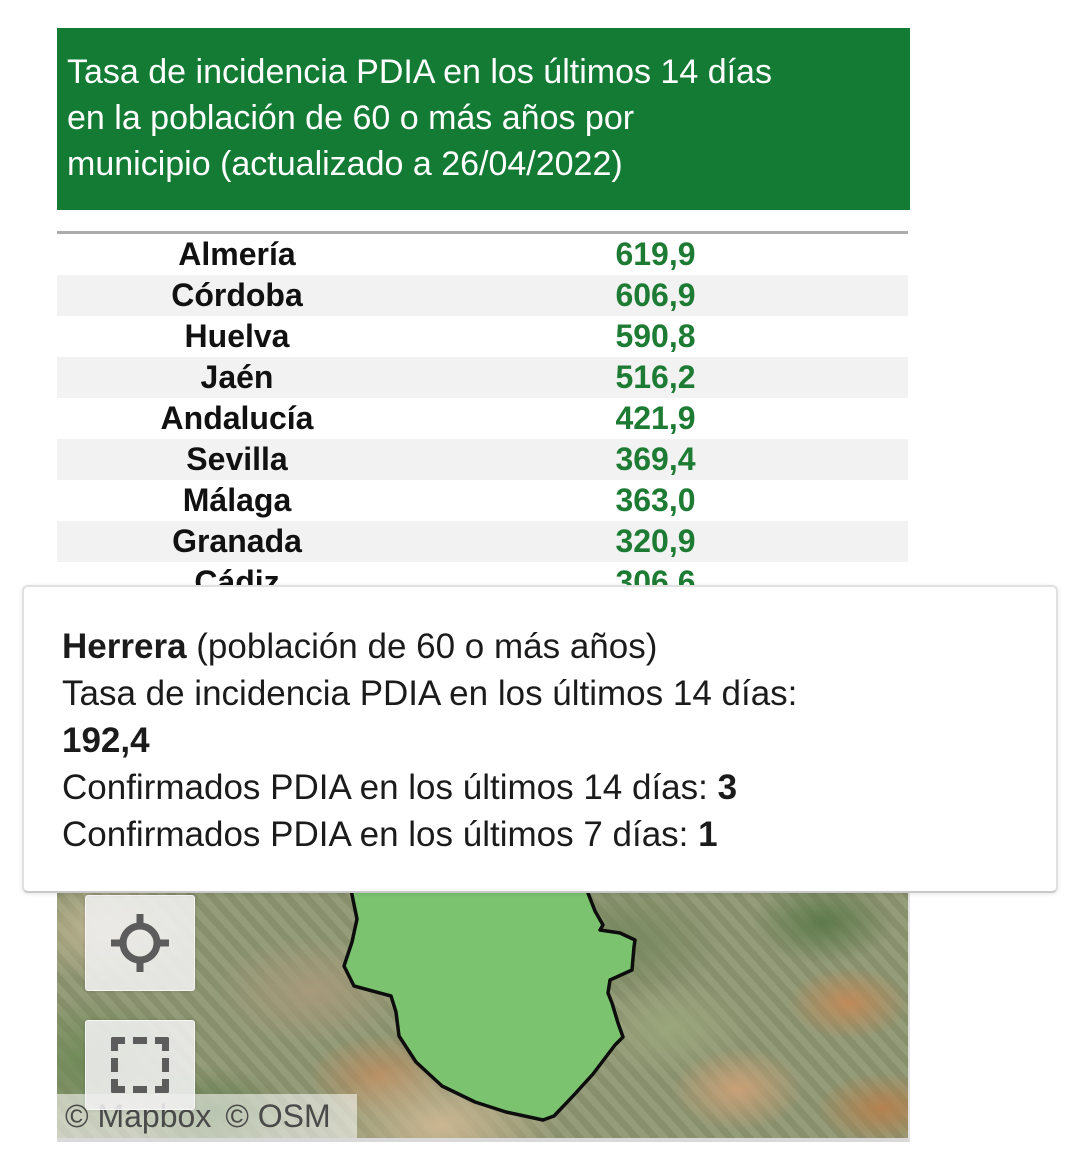 The width and height of the screenshot is (1080, 1152). I want to click on table-row: Jaén 516,2, so click(482, 377).